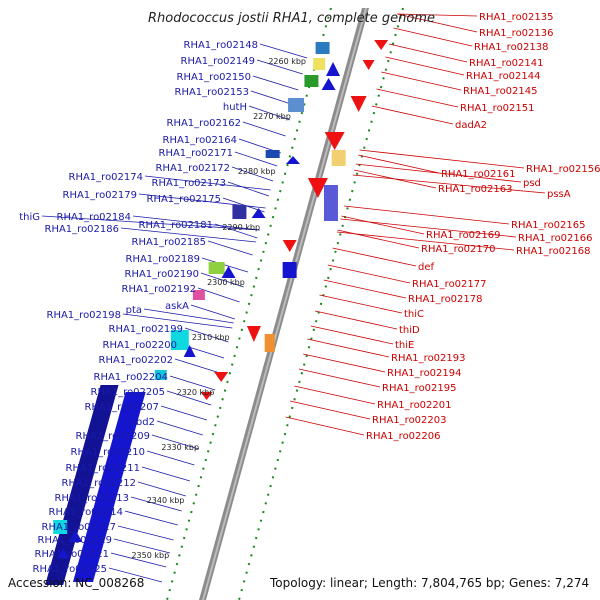  I want to click on gene-label-left: RHA1_ro02175, so click(184, 199).